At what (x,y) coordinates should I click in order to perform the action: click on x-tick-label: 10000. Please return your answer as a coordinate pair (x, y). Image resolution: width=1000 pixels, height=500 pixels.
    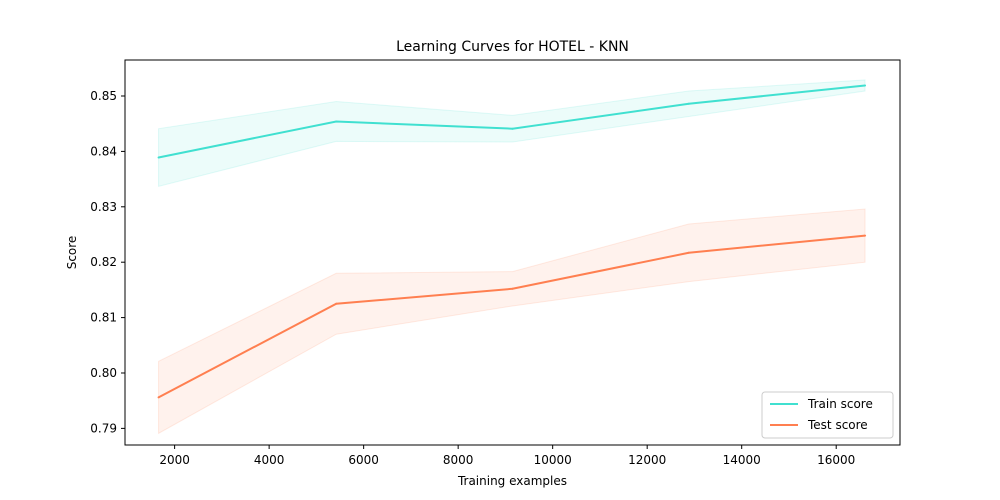
    Looking at the image, I should click on (553, 460).